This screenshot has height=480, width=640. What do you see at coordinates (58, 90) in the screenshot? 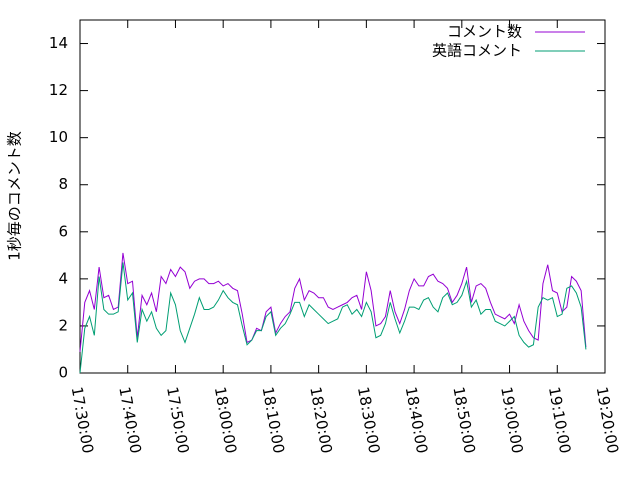
I see `y-tick-label: 12` at bounding box center [58, 90].